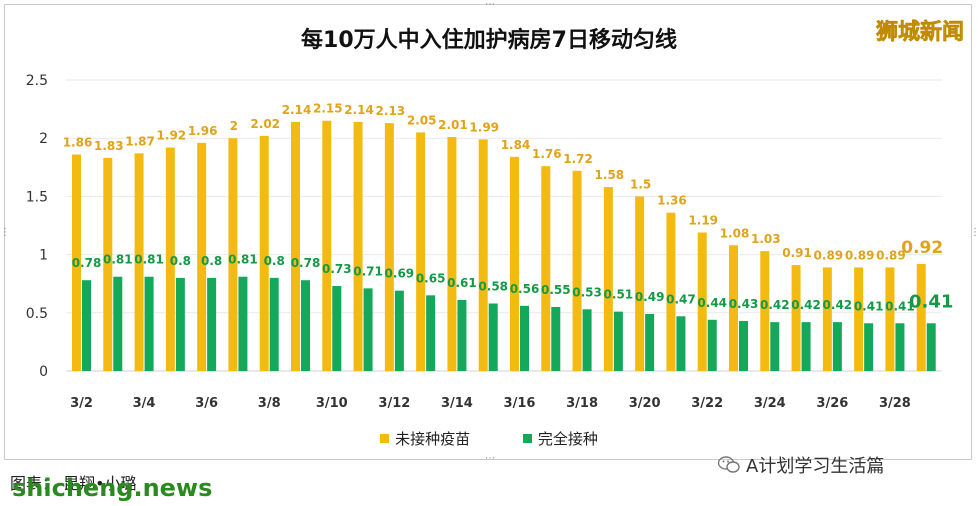 The height and width of the screenshot is (506, 978). What do you see at coordinates (520, 403) in the screenshot?
I see `x-tick-label: 3/16` at bounding box center [520, 403].